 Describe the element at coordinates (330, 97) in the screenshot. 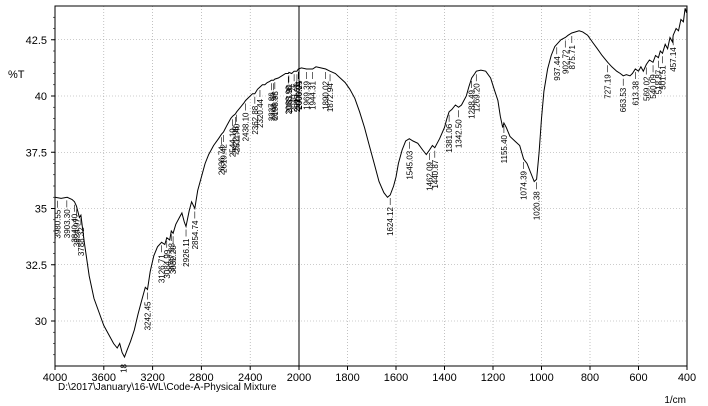

I see `peak-label: 1872.94` at that location.